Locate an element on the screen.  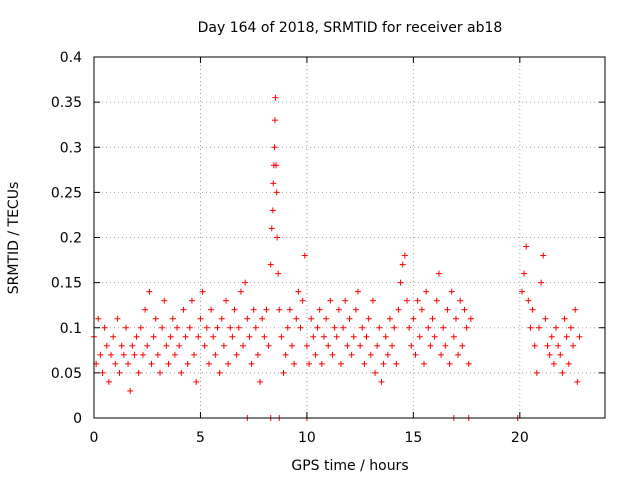
x-tick-label: 15 is located at coordinates (413, 438).